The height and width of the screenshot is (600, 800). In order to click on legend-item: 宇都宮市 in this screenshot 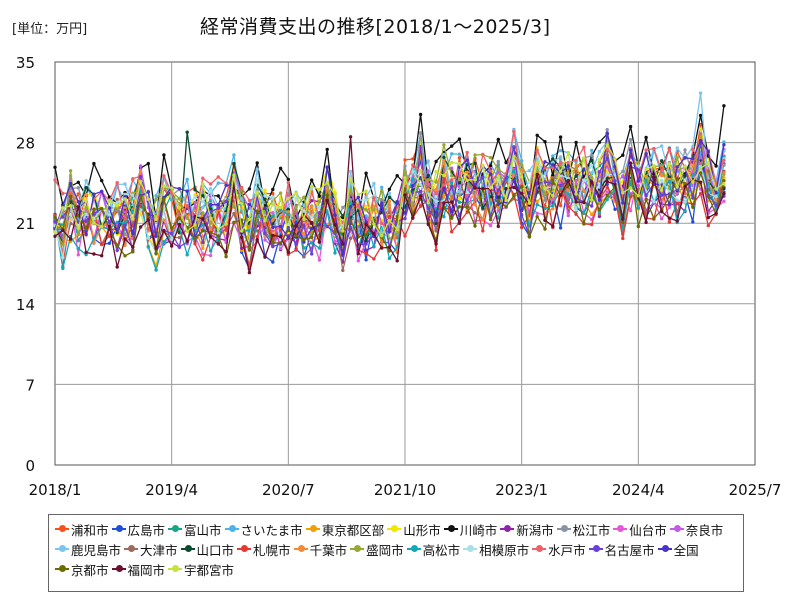, I will do `click(201, 569)`.